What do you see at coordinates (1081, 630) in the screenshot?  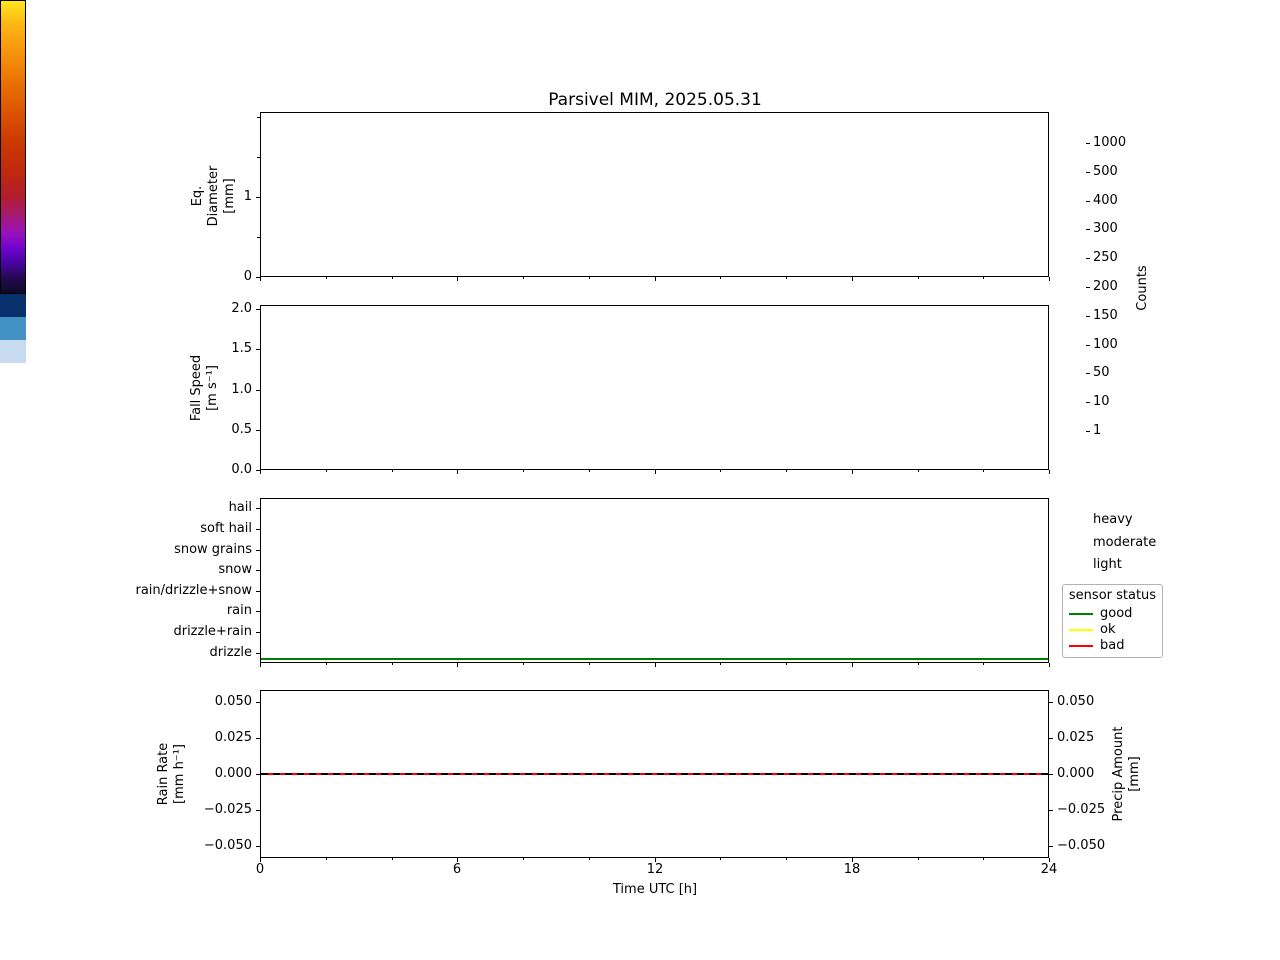 I see `status-legend-line-ok` at bounding box center [1081, 630].